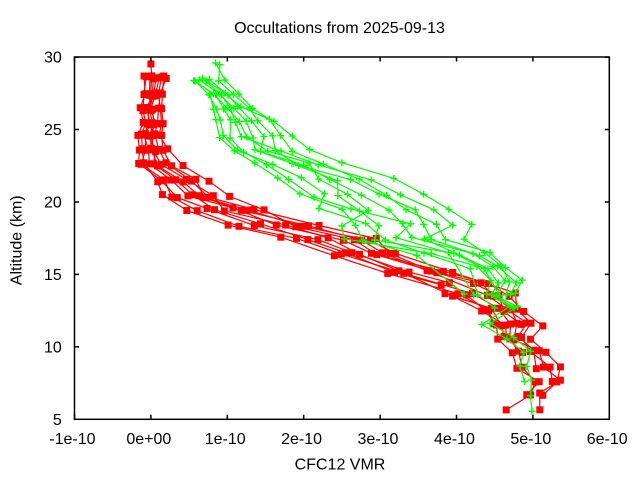  What do you see at coordinates (57, 420) in the screenshot?
I see `svg-text: 5` at bounding box center [57, 420].